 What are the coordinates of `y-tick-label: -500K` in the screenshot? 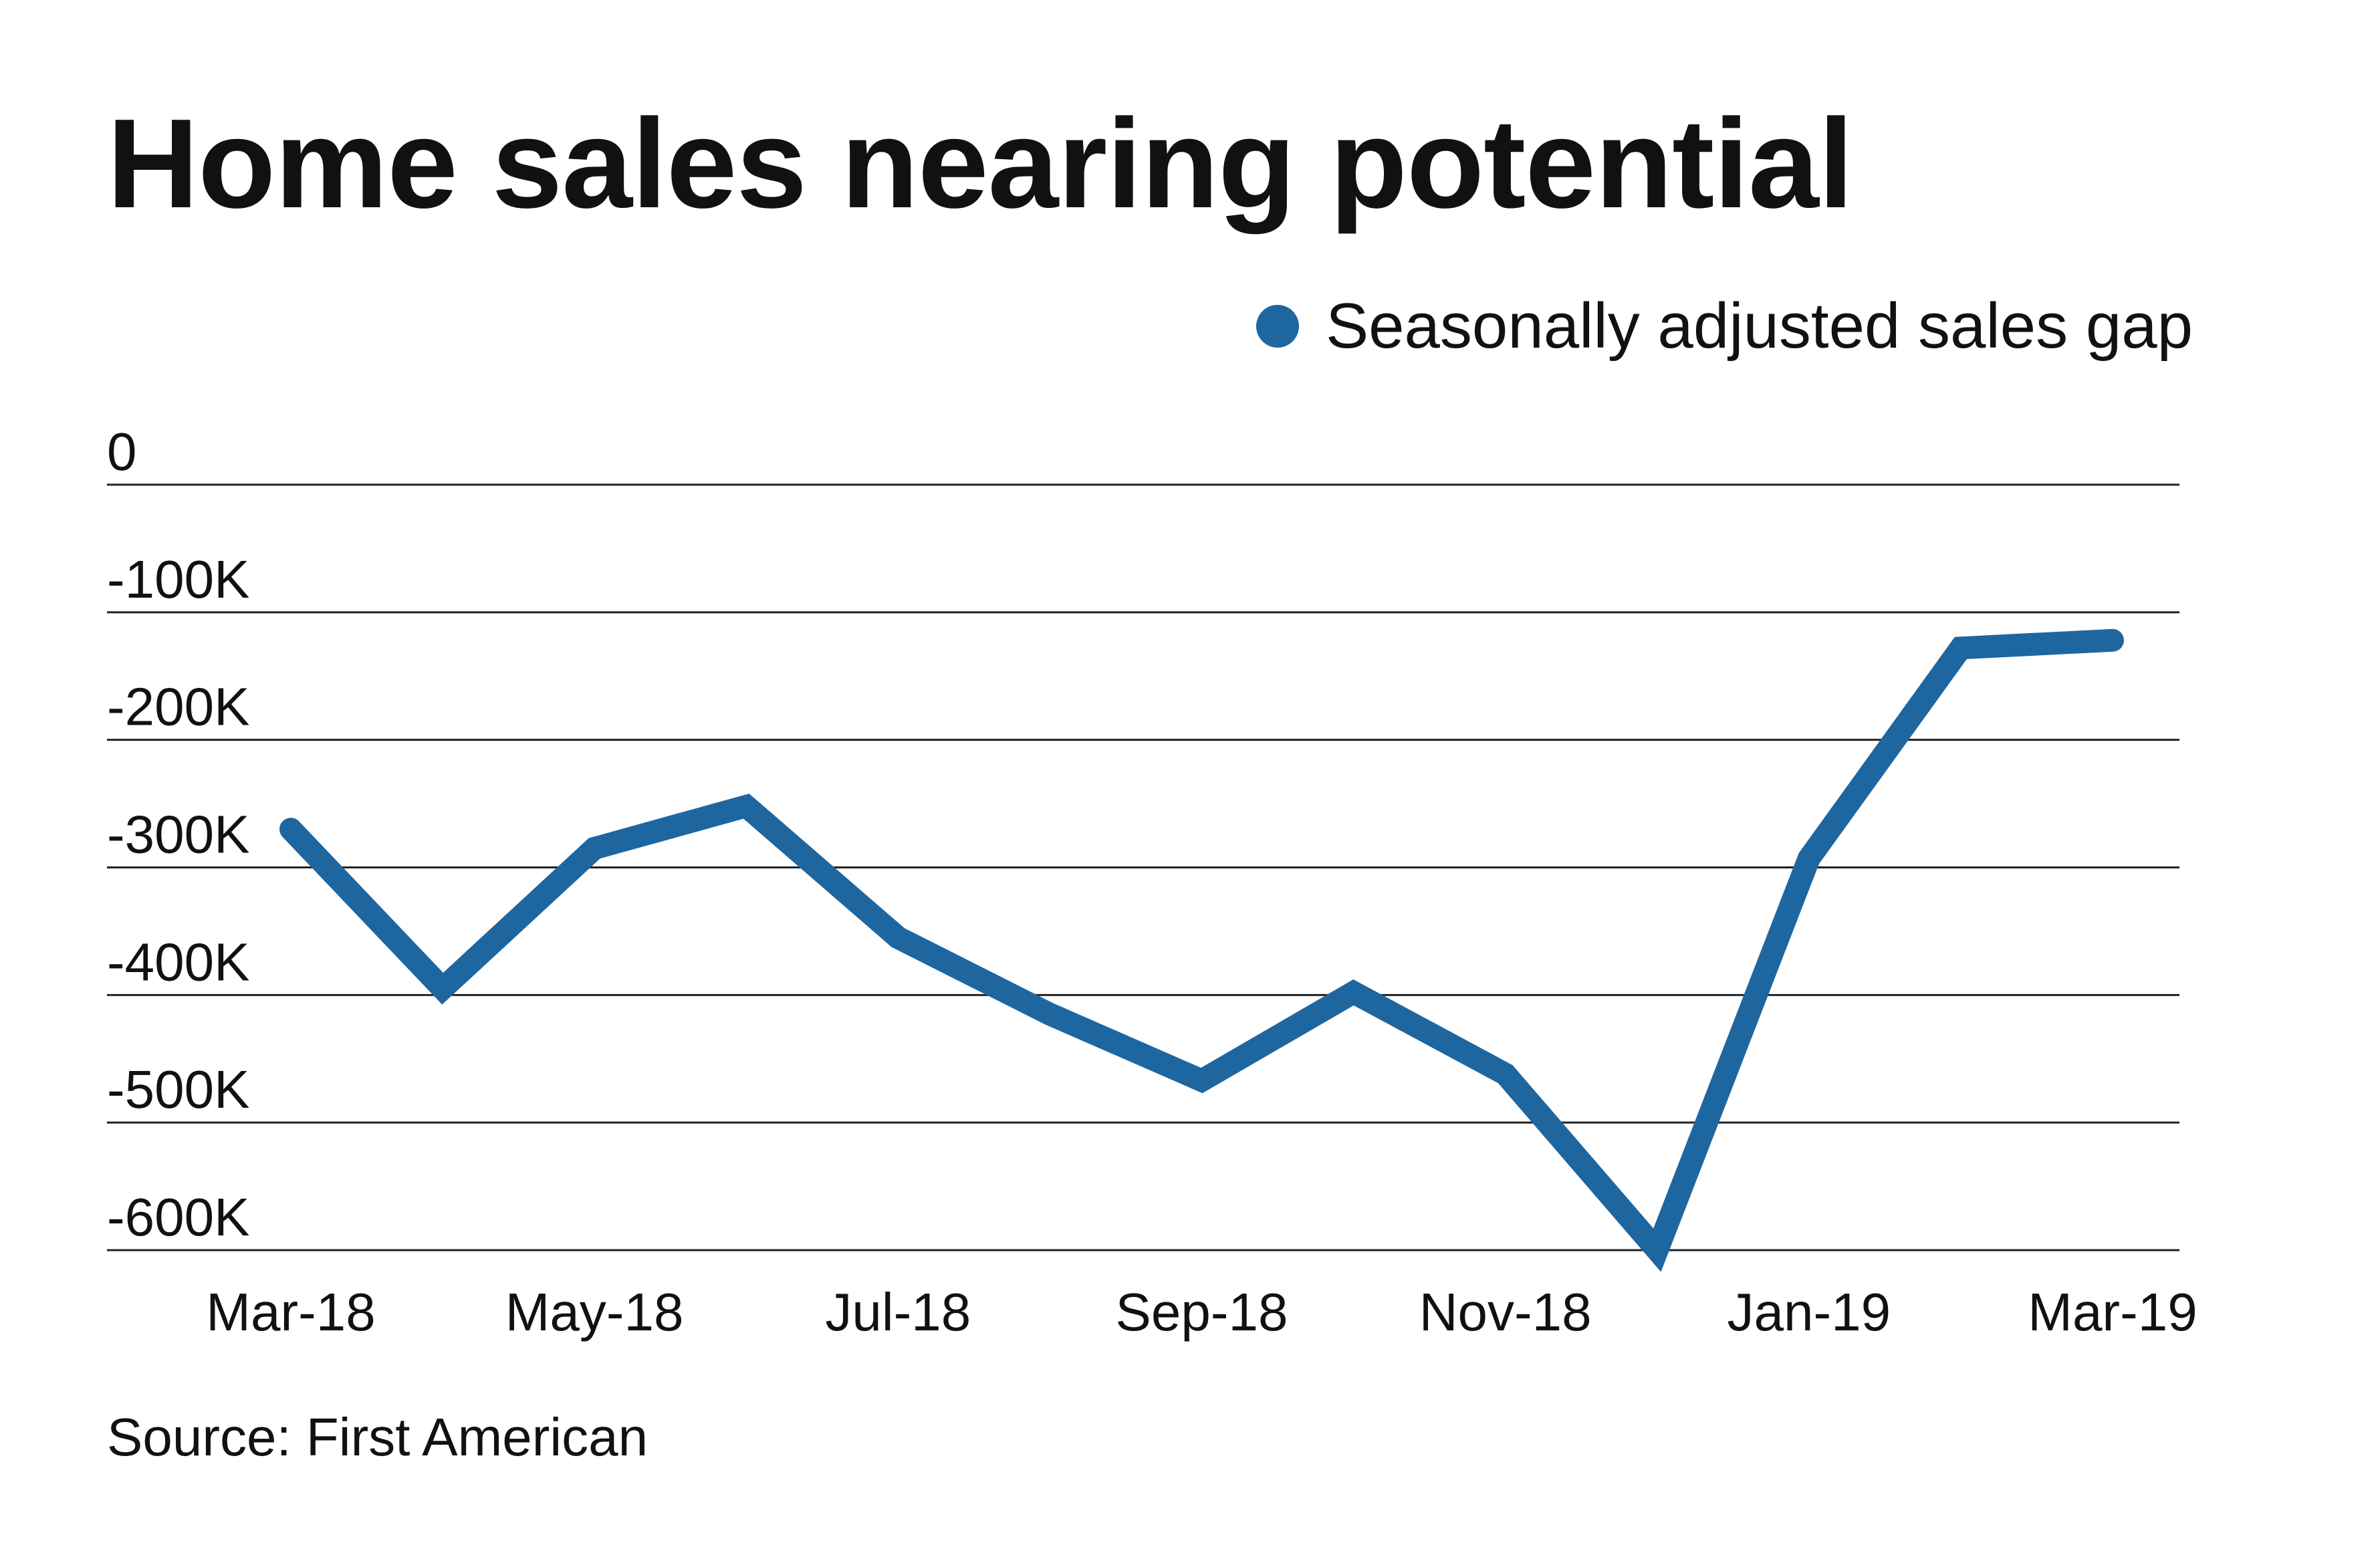 It's located at (178, 1089).